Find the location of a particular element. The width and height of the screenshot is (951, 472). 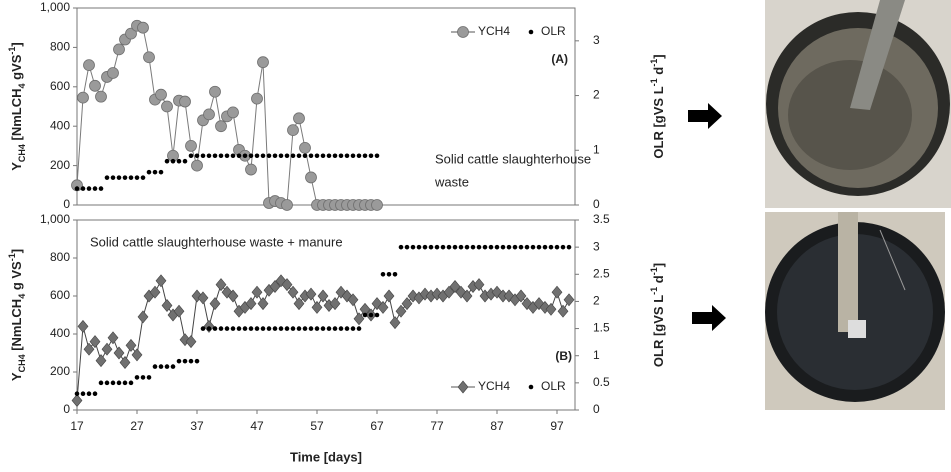

x-tick-label: 37 is located at coordinates (197, 426).